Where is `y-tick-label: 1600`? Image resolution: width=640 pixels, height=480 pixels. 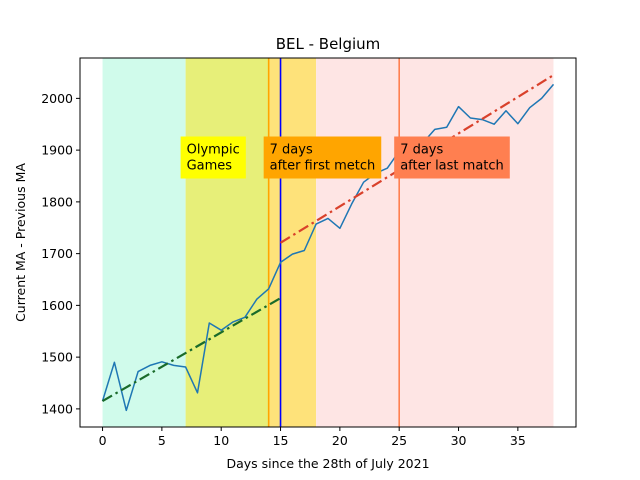 y-tick-label: 1600 is located at coordinates (57, 305).